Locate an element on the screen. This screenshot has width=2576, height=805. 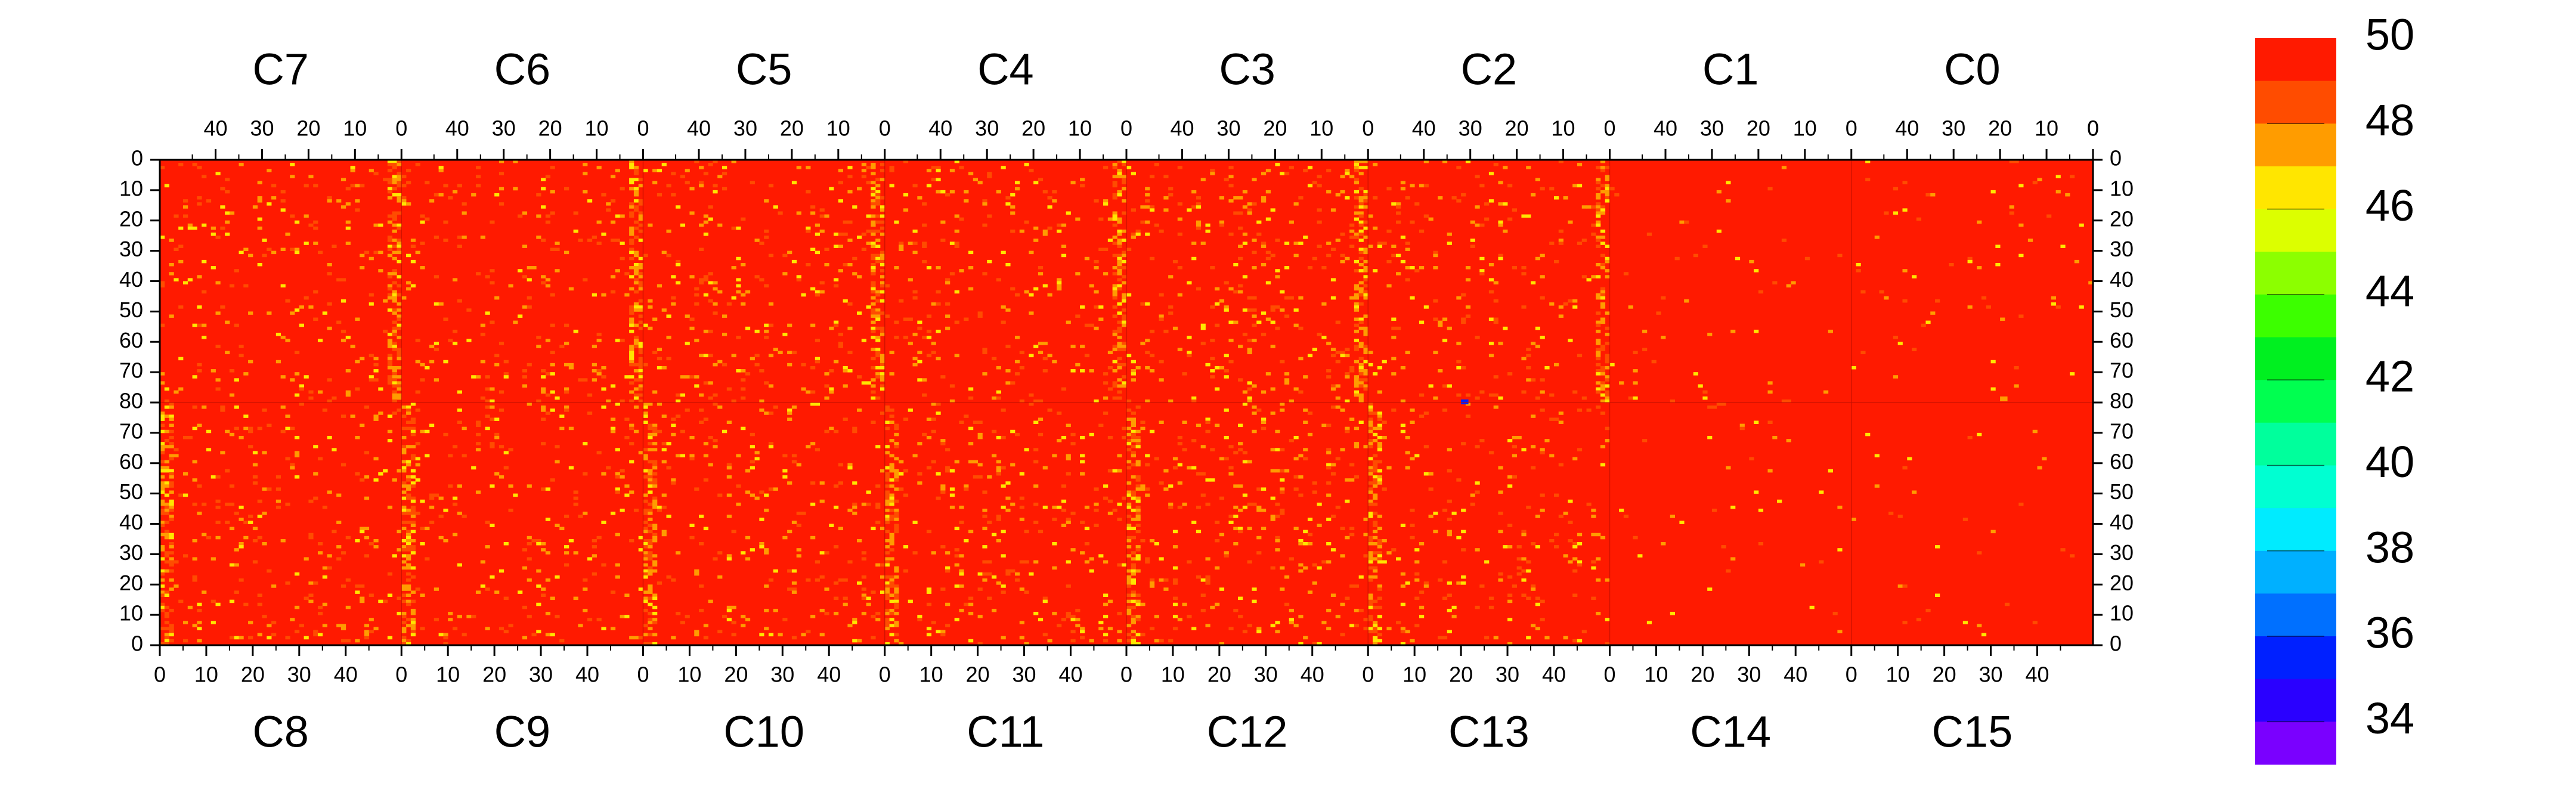
x-tick-label: 10 is located at coordinates (597, 129).